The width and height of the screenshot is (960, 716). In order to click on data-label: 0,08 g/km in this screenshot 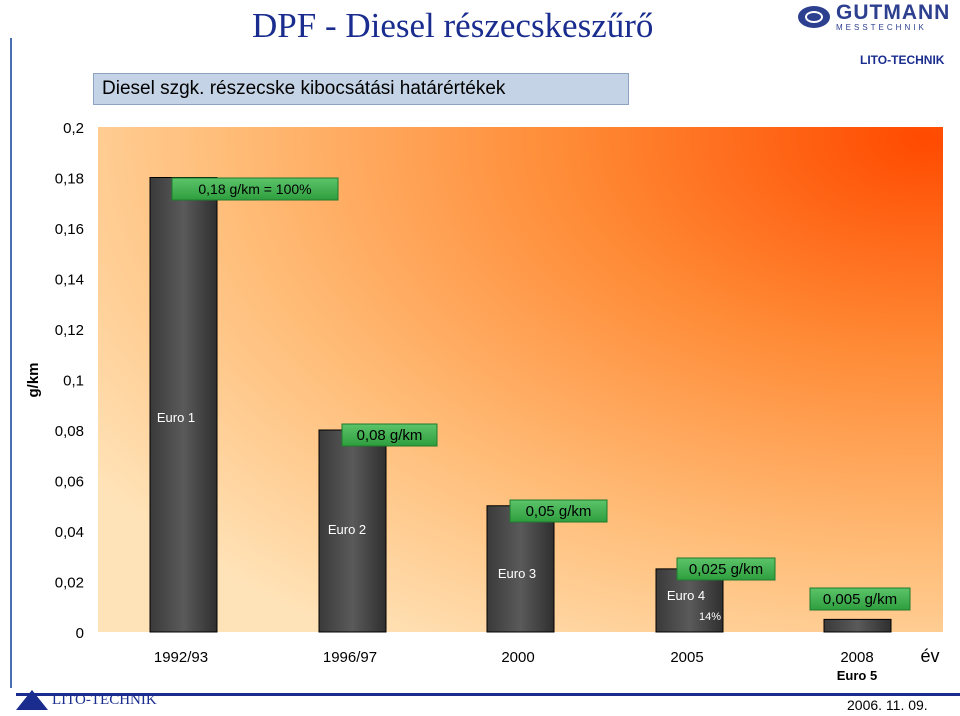, I will do `click(390, 435)`.